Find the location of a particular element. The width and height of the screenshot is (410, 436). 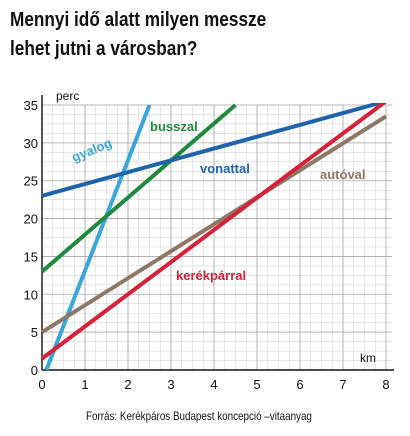

series-label-kerékpárral: kerékpárral is located at coordinates (211, 275).